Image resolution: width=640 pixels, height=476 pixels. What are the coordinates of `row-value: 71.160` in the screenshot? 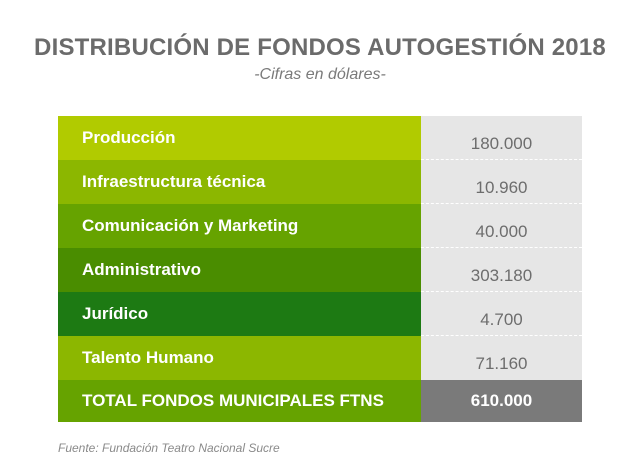 It's located at (501, 358).